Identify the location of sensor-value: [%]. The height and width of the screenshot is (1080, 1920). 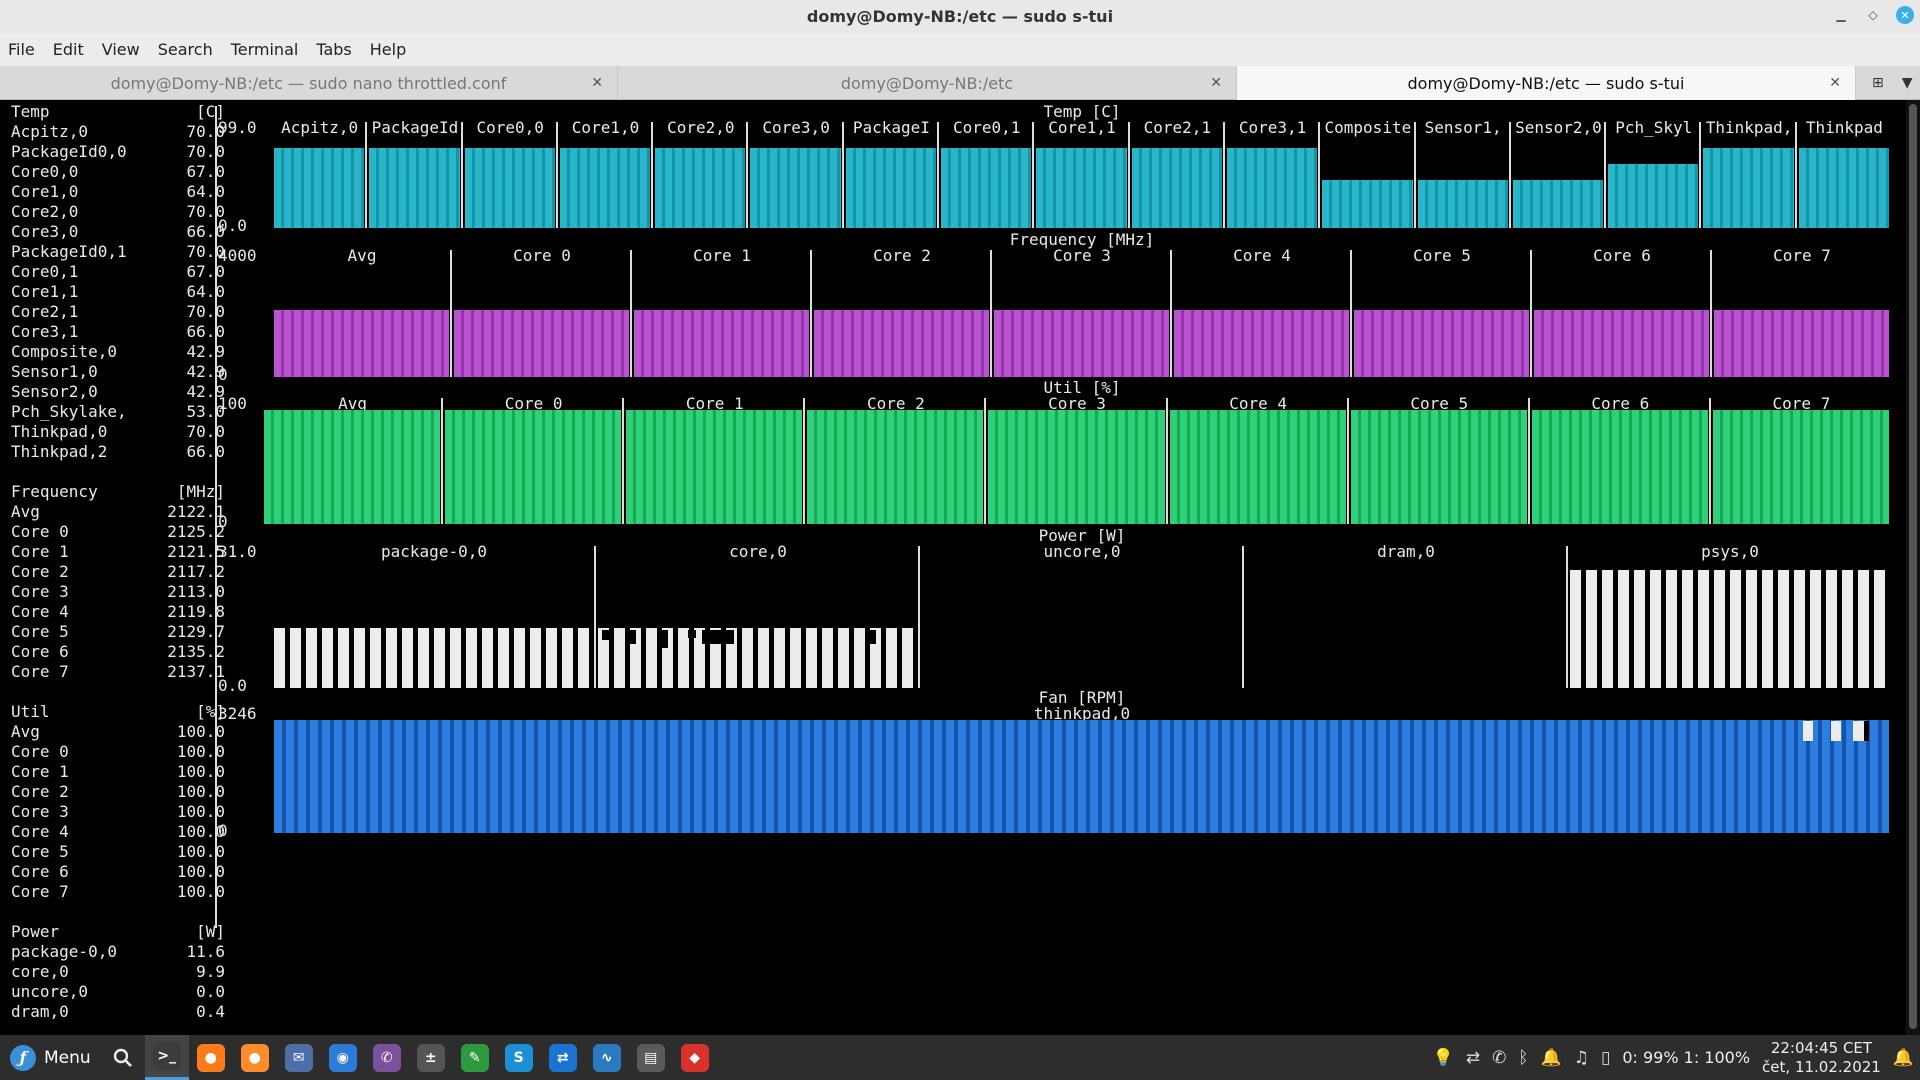
(210, 711).